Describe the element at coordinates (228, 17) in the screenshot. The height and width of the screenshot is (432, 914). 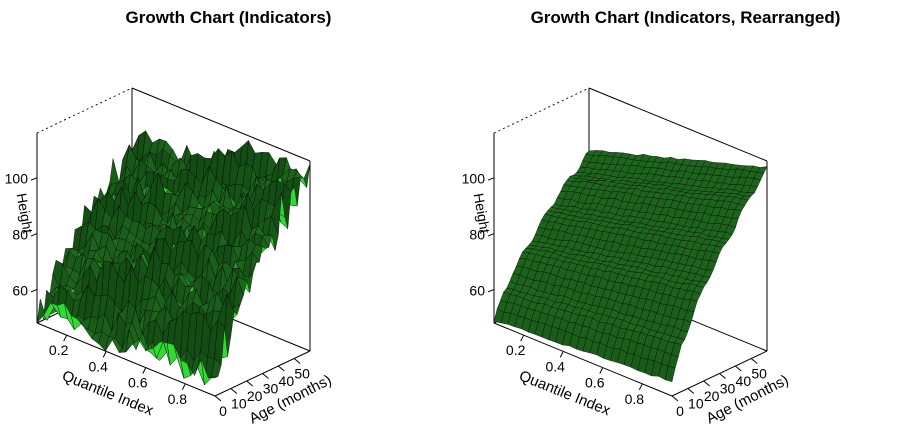
I see `chart-title: Growth Chart (Indicators)` at that location.